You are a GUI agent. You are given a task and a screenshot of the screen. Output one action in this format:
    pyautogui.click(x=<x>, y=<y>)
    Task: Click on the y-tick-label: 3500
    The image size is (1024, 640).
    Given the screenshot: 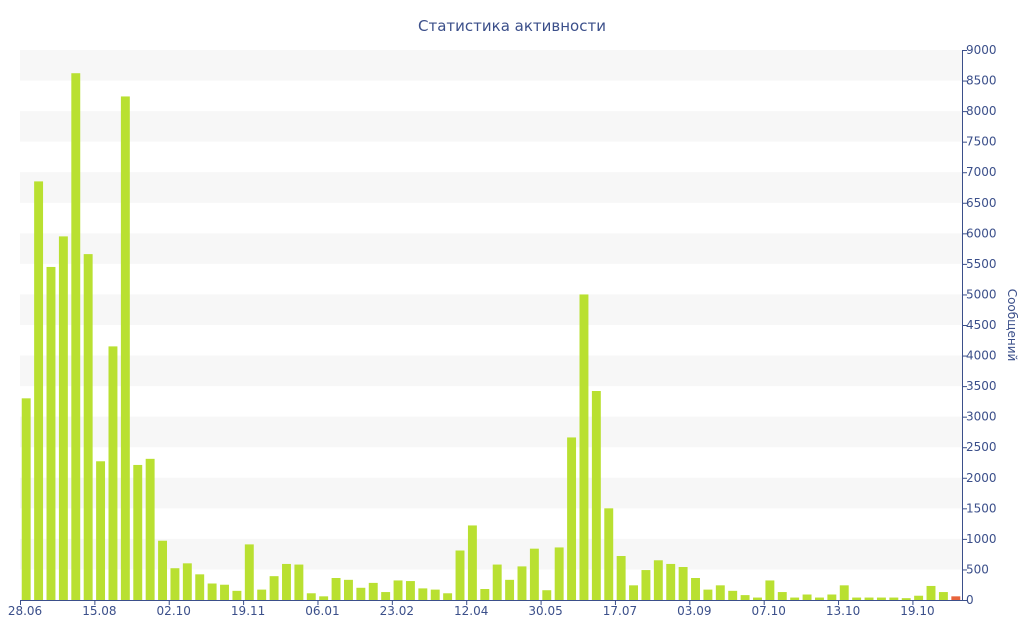 What is the action you would take?
    pyautogui.click(x=981, y=386)
    